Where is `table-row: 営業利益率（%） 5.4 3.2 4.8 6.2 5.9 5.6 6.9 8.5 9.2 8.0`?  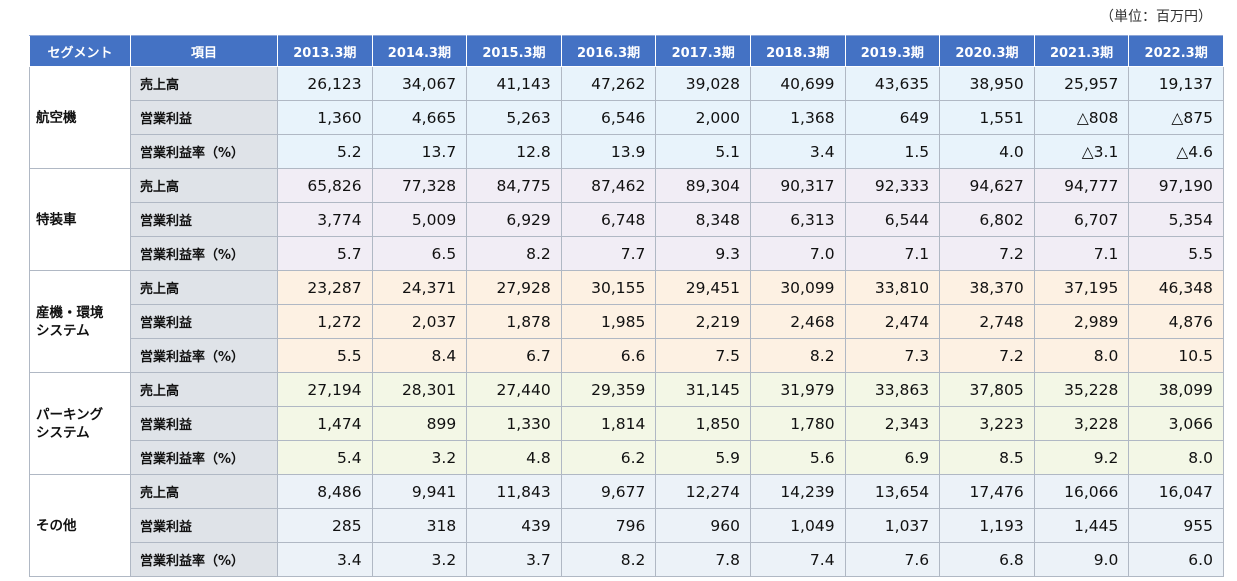 table-row: 営業利益率（%） 5.4 3.2 4.8 6.2 5.9 5.6 6.9 8.5 9.2 8.0 is located at coordinates (627, 457).